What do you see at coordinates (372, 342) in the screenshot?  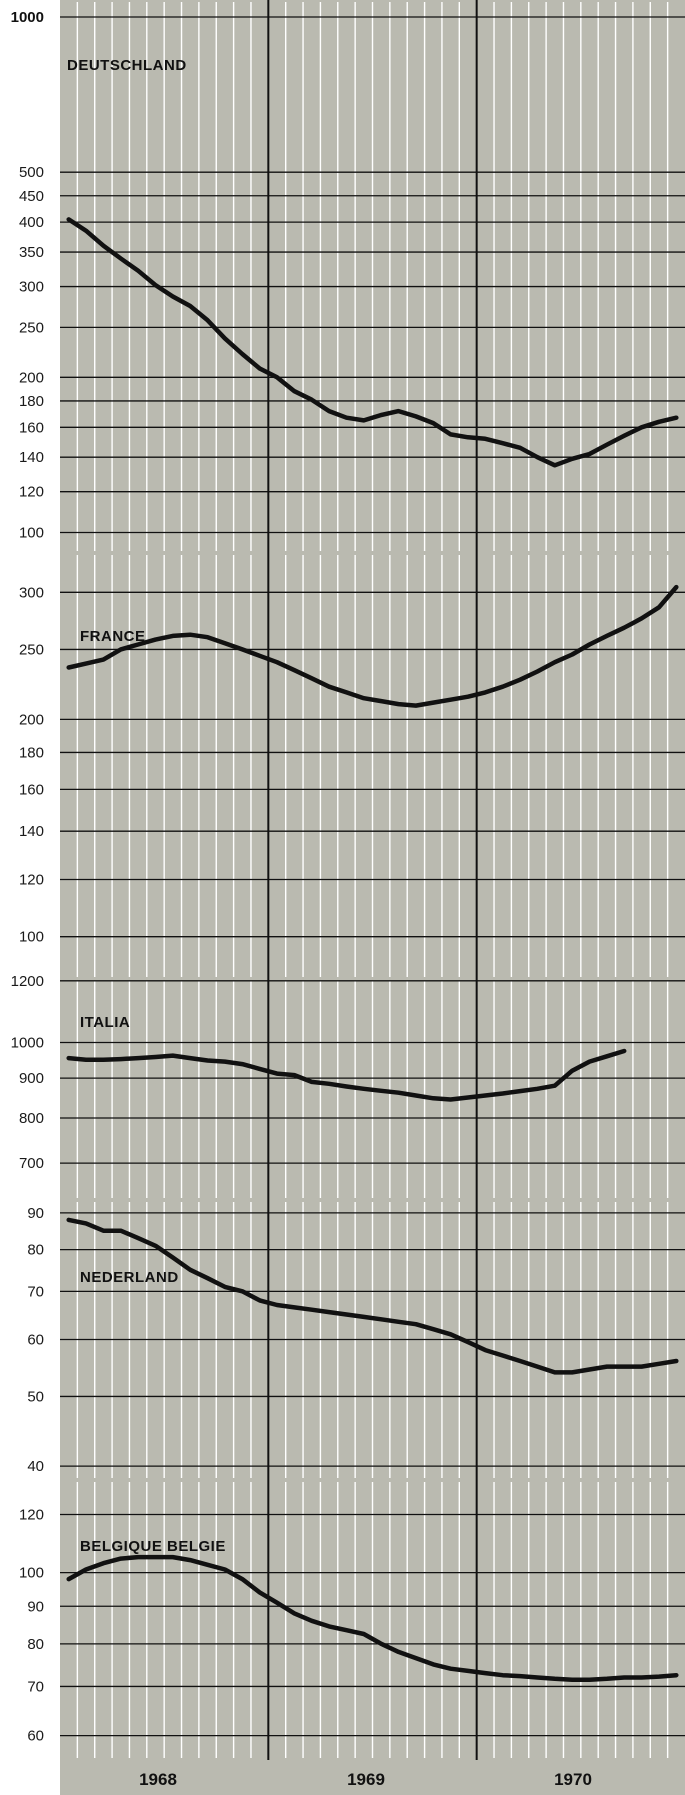 I see `series-line-deutschland` at bounding box center [372, 342].